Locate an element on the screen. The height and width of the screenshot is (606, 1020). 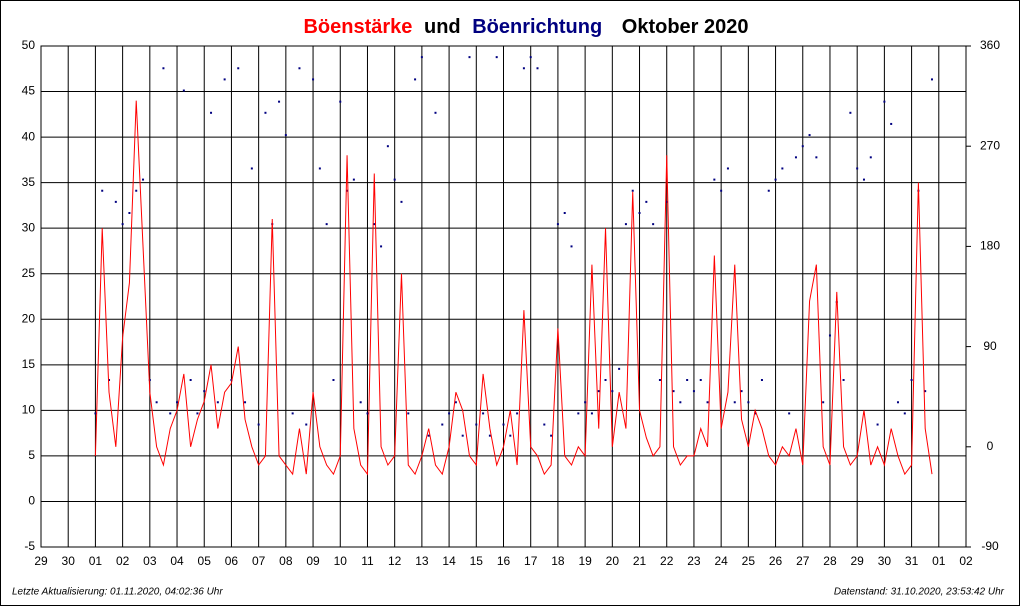
x-tick-label: 04 is located at coordinates (177, 561).